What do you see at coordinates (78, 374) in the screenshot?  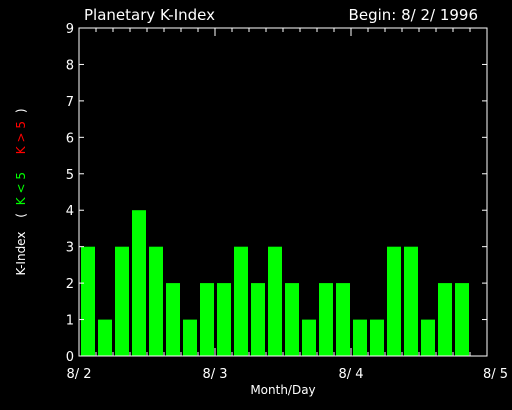 I see `x-tick-label: 8/ 2` at bounding box center [78, 374].